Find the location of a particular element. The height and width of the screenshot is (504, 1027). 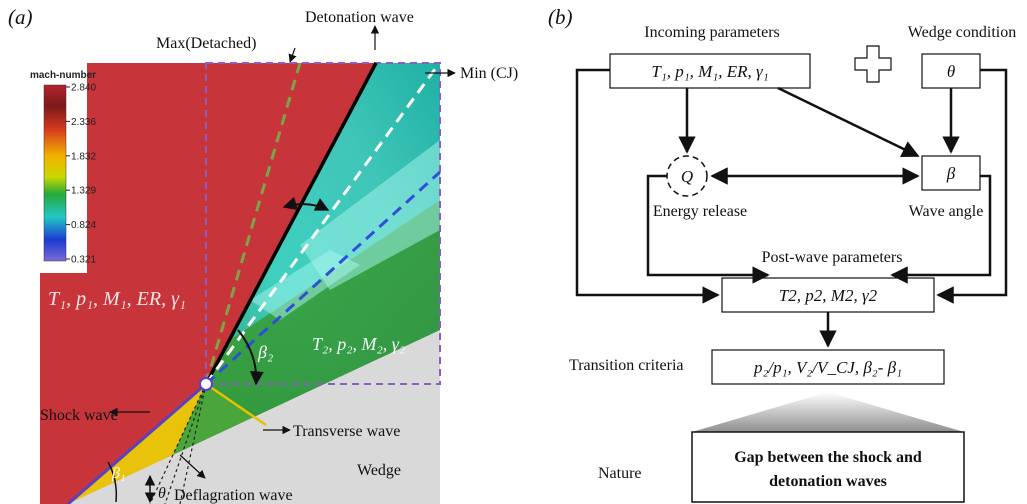

max-detached-line is located at coordinates (253, 223).